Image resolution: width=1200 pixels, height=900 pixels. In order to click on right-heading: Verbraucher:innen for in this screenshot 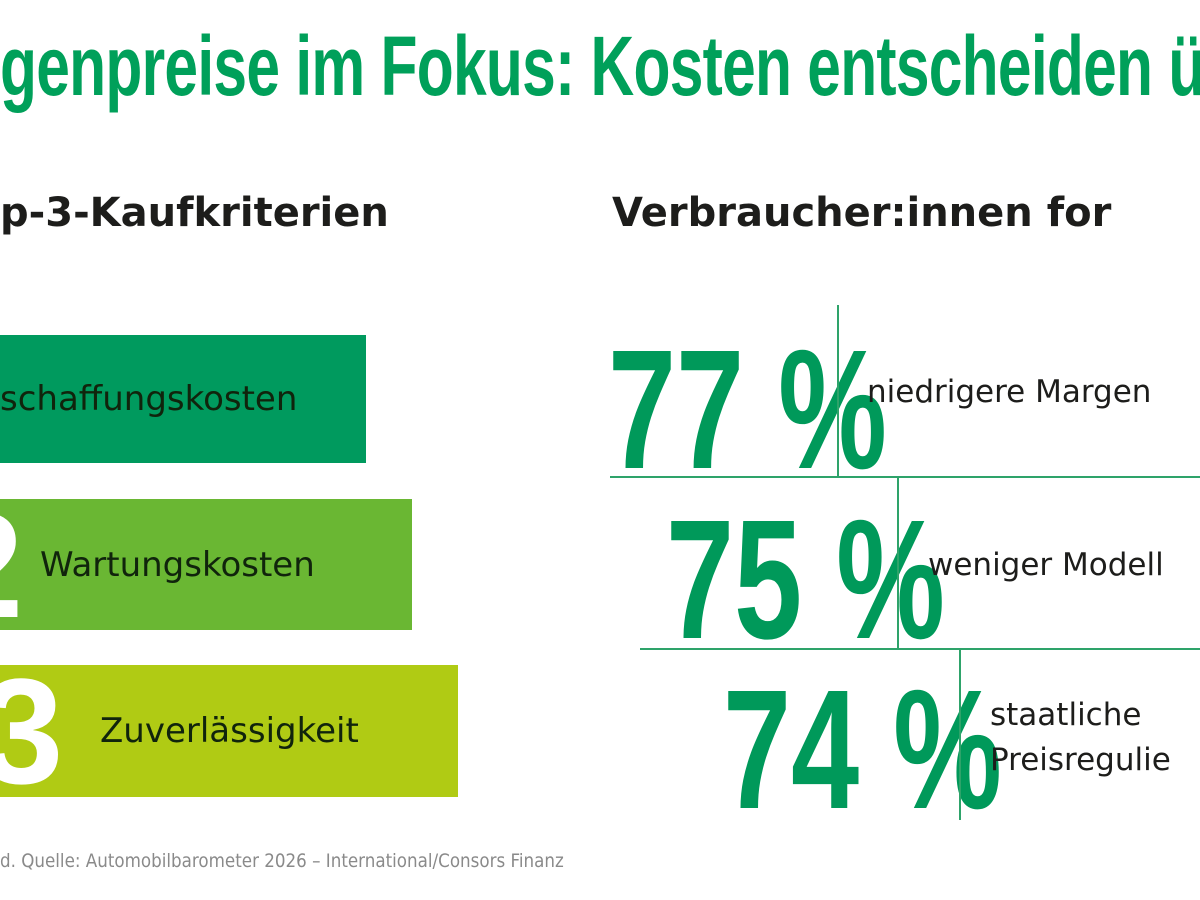, I will do `click(862, 213)`.